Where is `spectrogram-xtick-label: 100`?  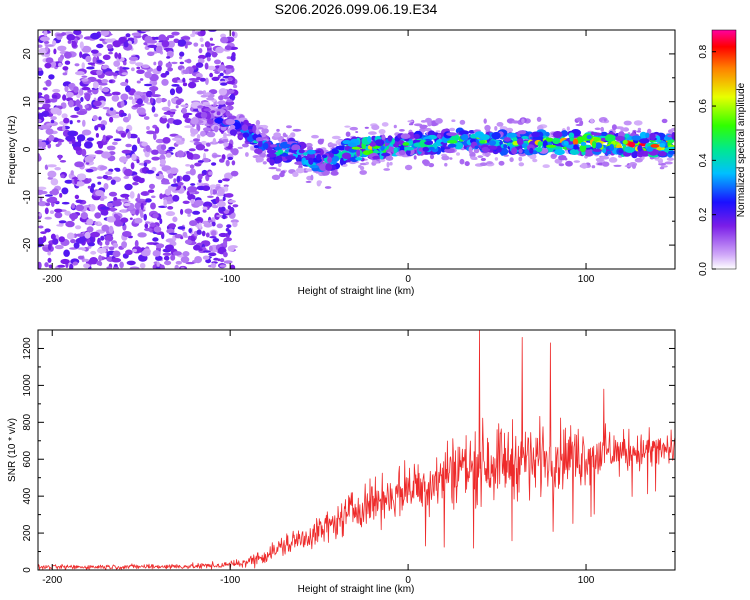
spectrogram-xtick-label: 100 is located at coordinates (586, 279).